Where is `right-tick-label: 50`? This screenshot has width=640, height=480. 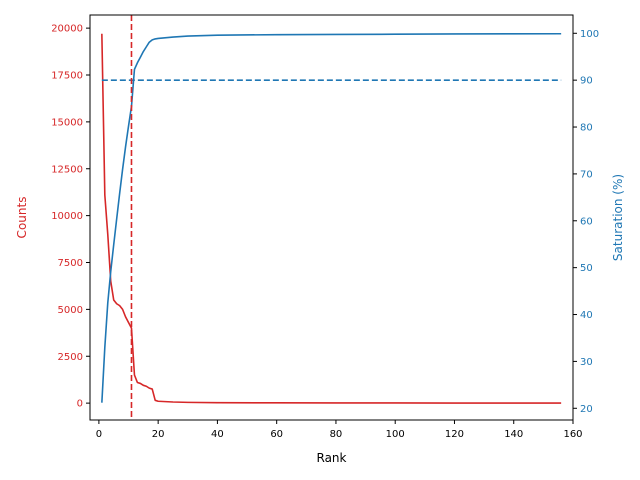
right-tick-label: 50 is located at coordinates (586, 268).